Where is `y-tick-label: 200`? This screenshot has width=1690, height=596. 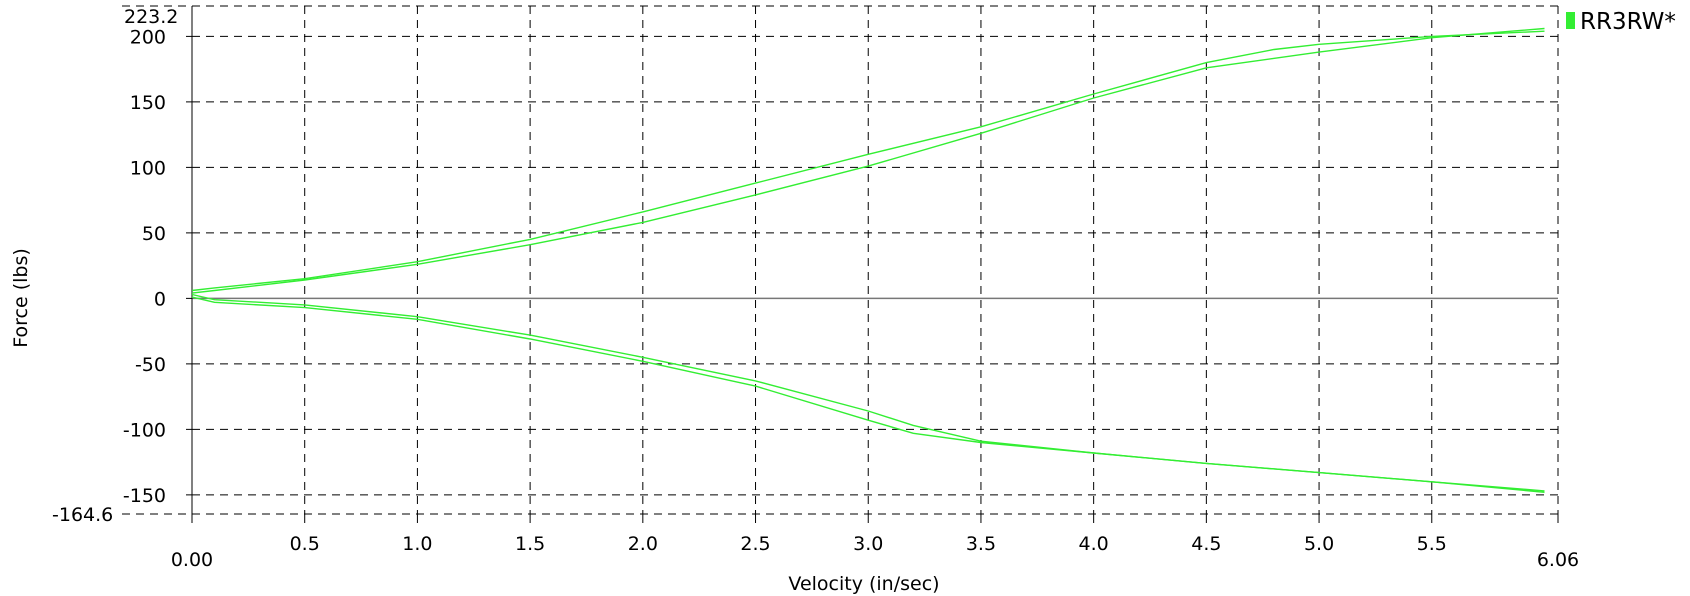 y-tick-label: 200 is located at coordinates (148, 37).